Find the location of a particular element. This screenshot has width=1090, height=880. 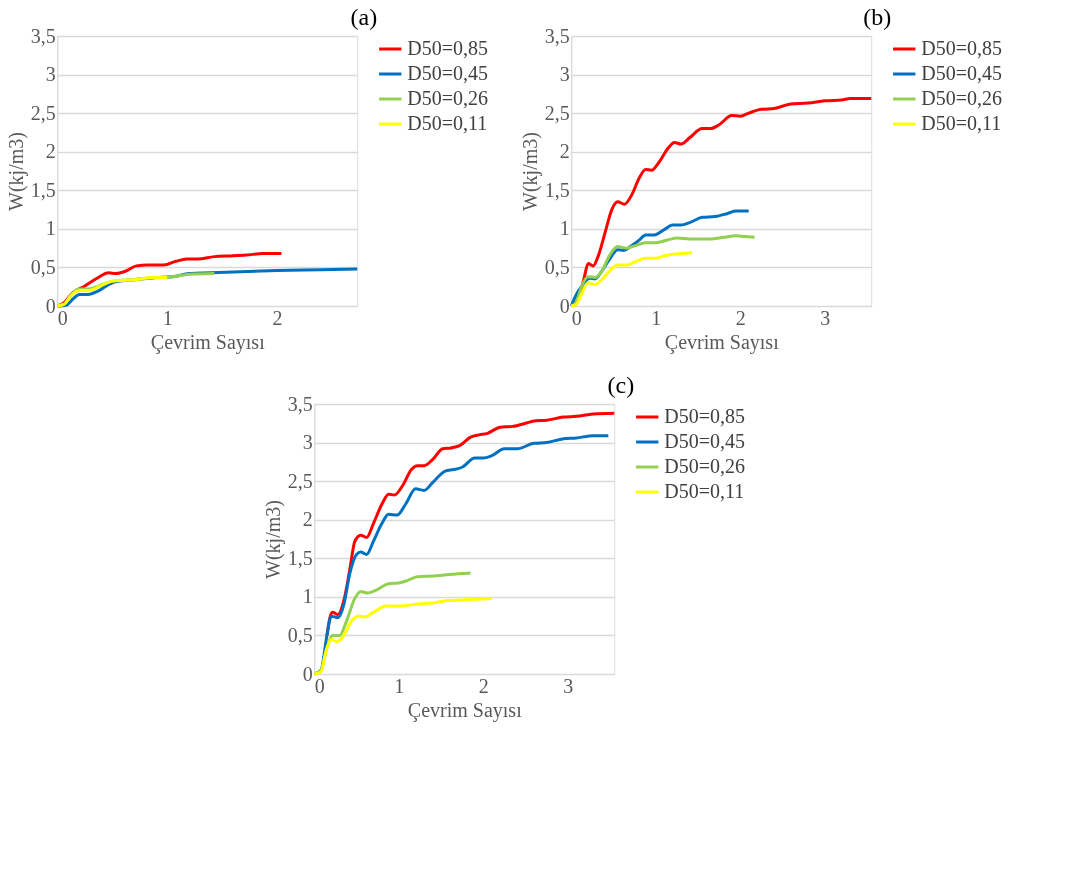

x-tick-label: 3 is located at coordinates (825, 317).